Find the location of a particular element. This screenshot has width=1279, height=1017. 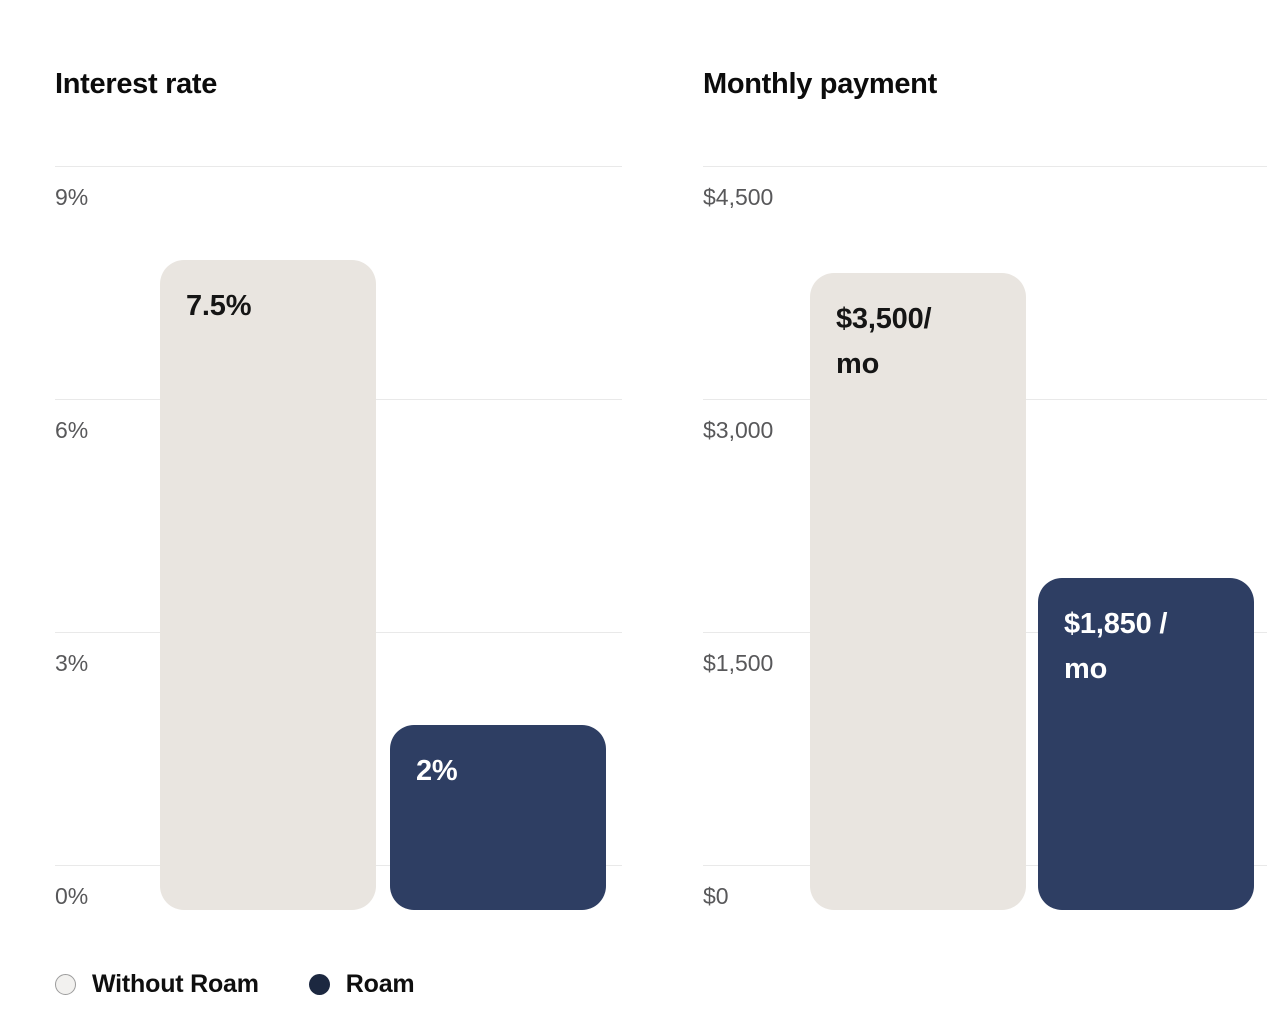

y-axis-tick-label: $0 is located at coordinates (716, 896).